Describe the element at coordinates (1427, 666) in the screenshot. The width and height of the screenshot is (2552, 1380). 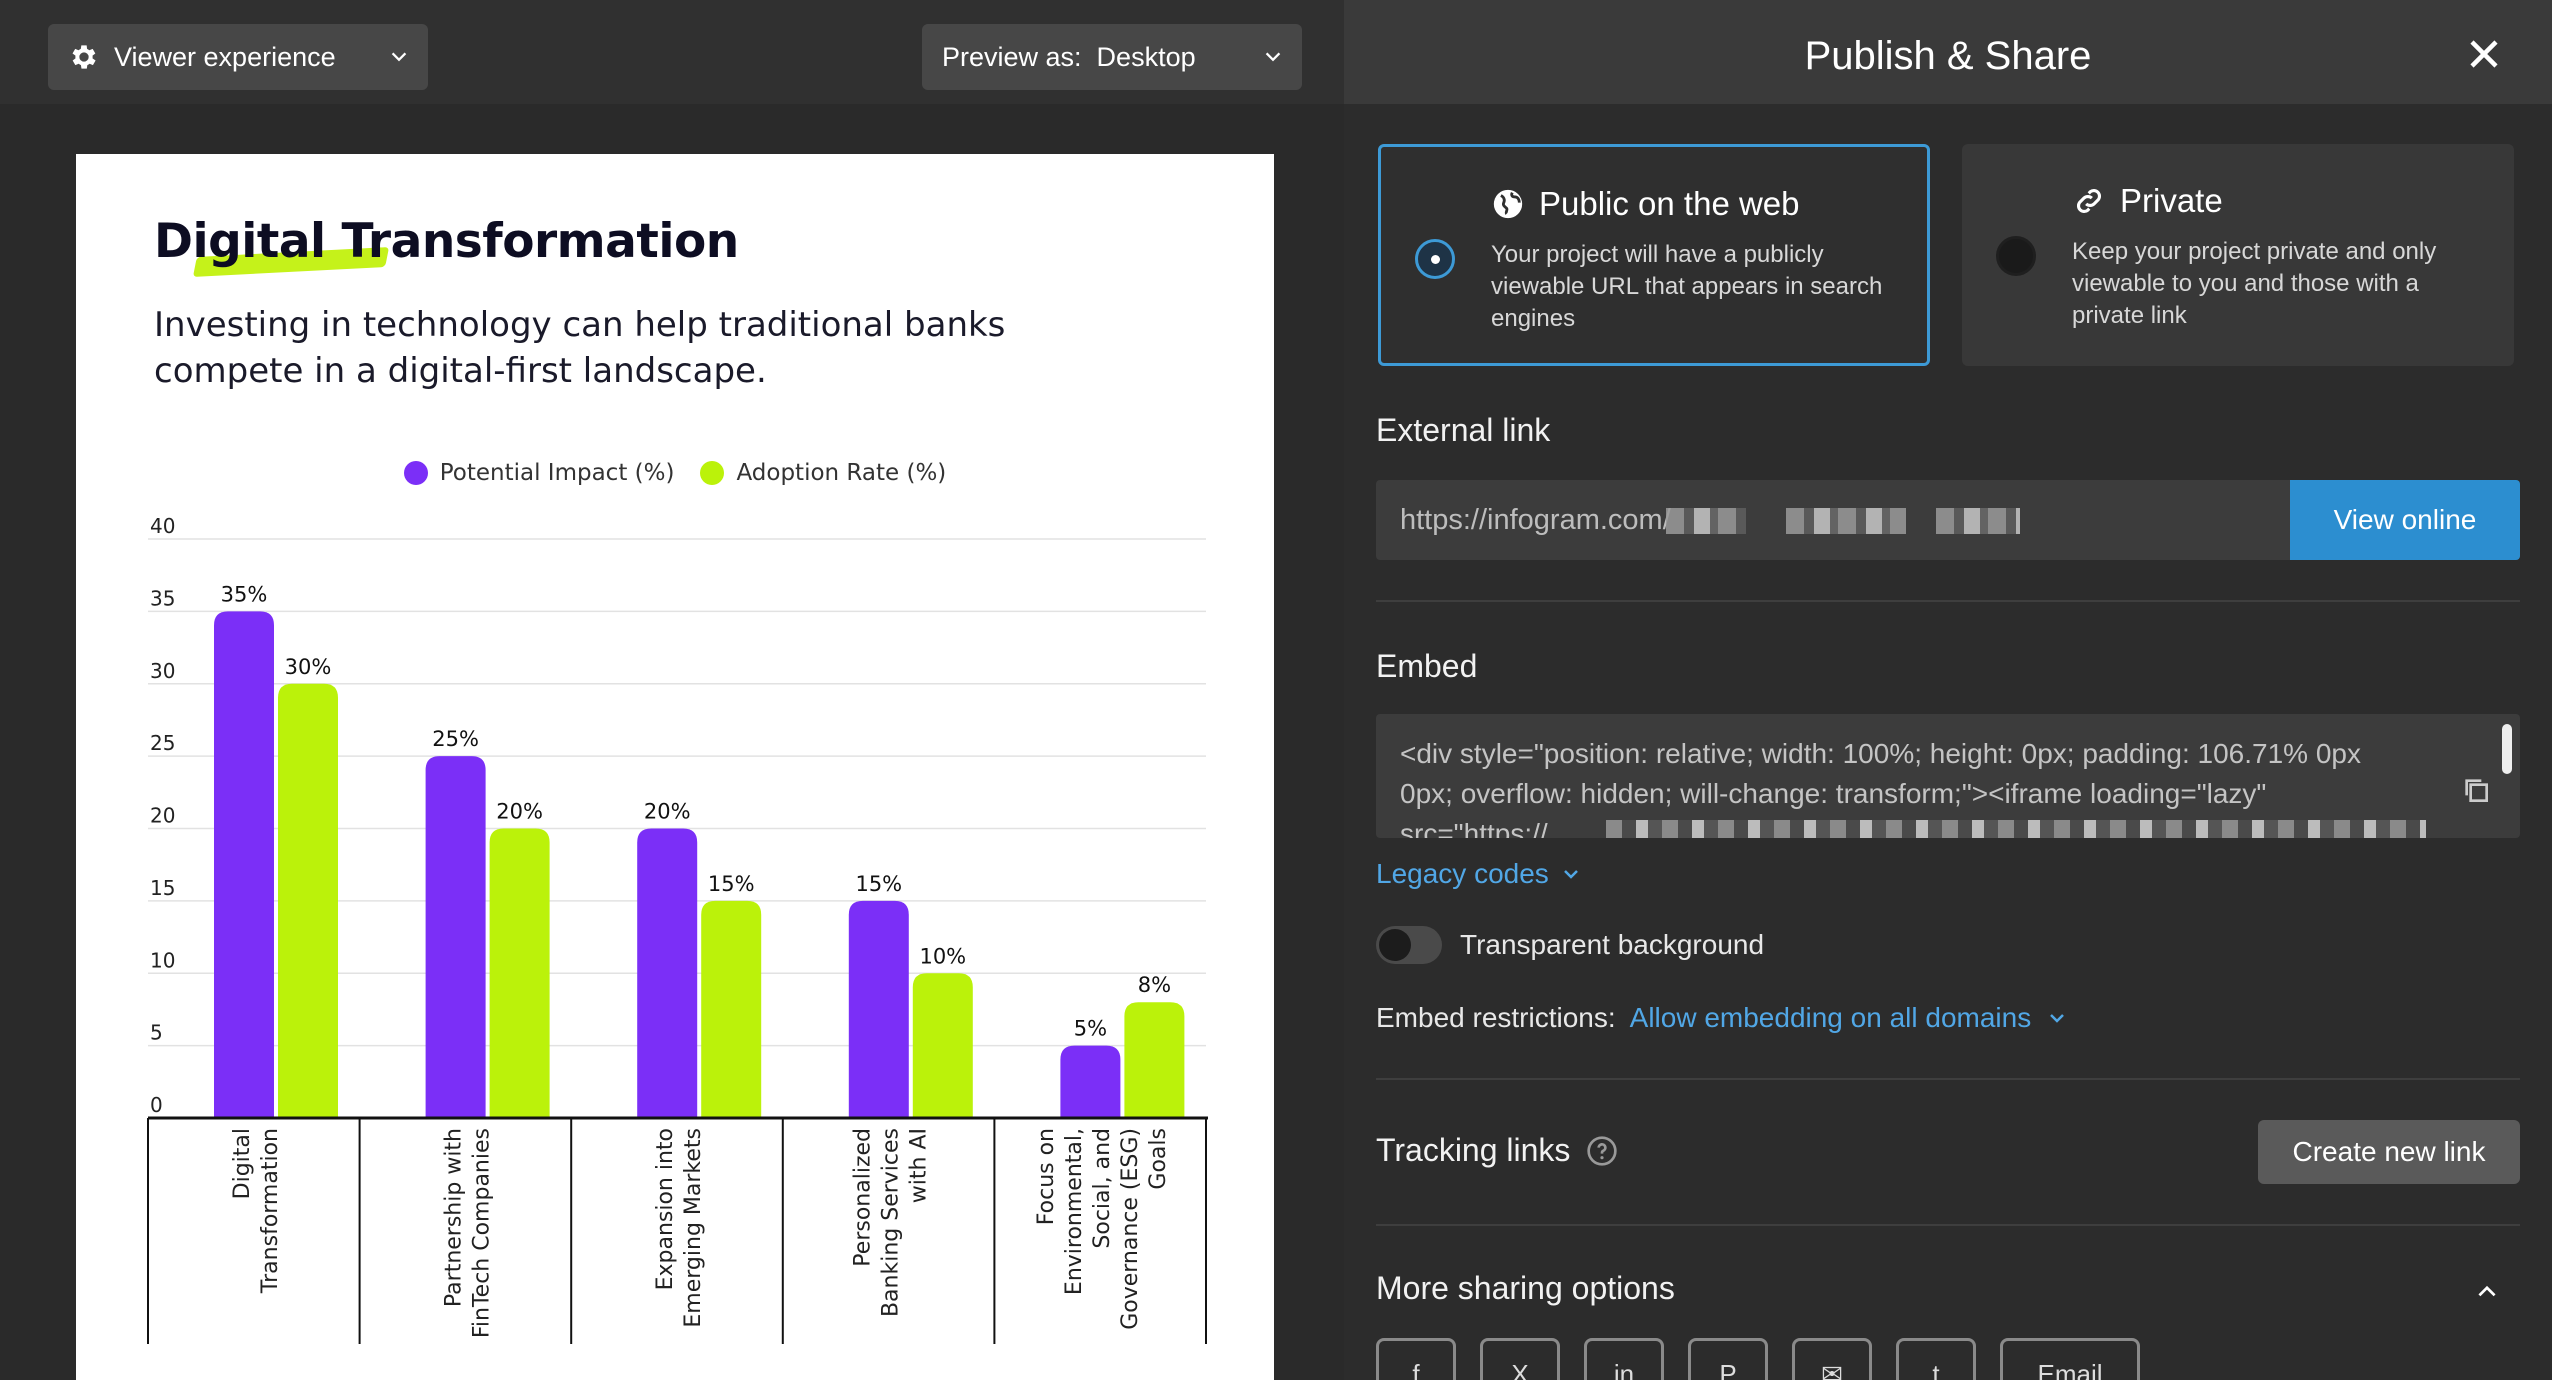
I see `embed-heading: Embed` at that location.